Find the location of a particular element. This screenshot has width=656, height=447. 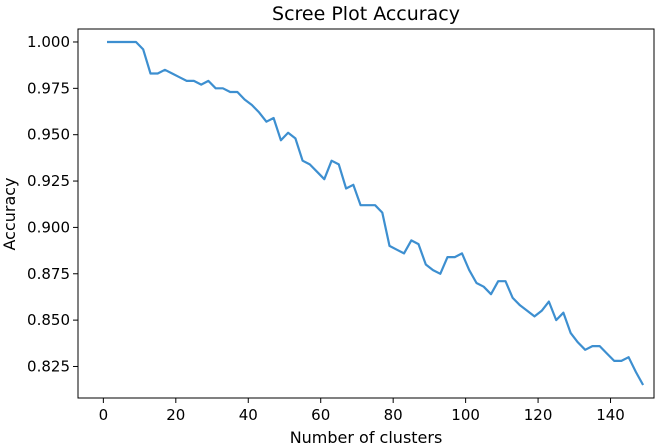

y-tick-label: 0.925 is located at coordinates (48, 181).